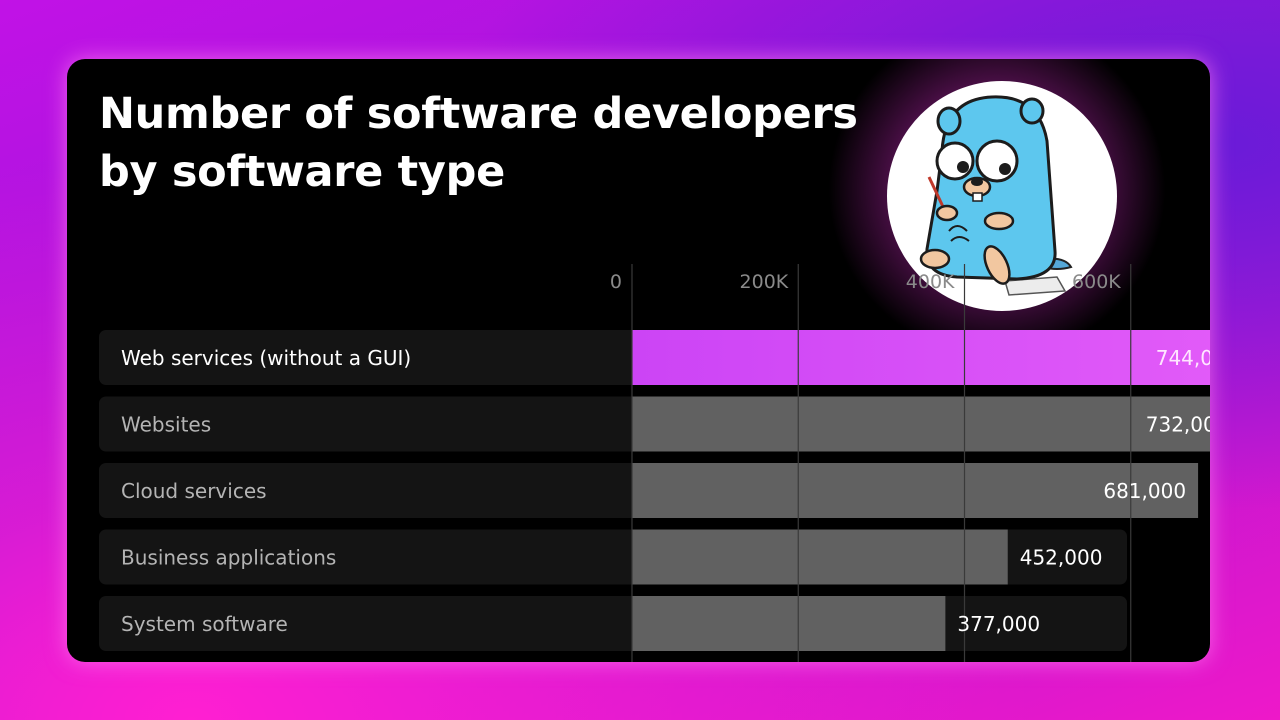  I want to click on x-tick-label: 600K, so click(1096, 282).